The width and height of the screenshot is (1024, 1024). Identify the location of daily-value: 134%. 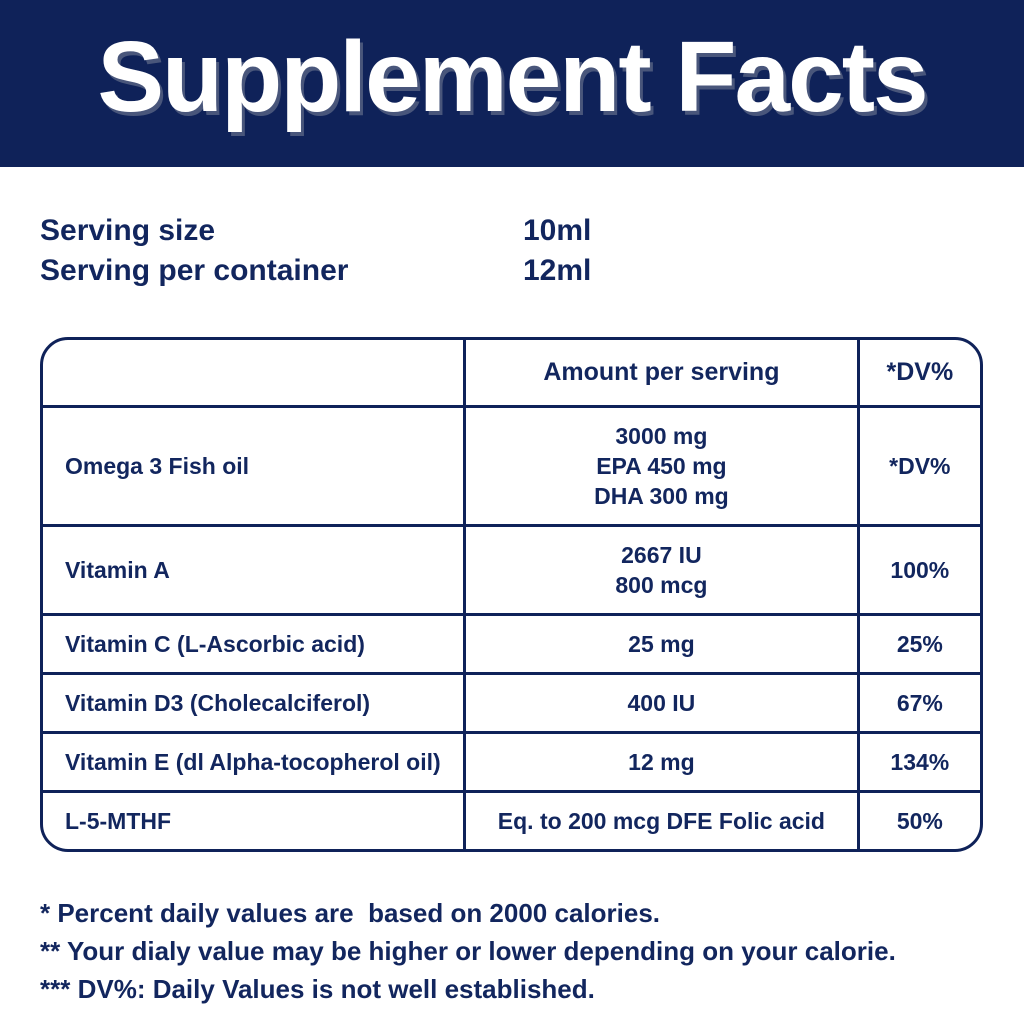
(918, 761).